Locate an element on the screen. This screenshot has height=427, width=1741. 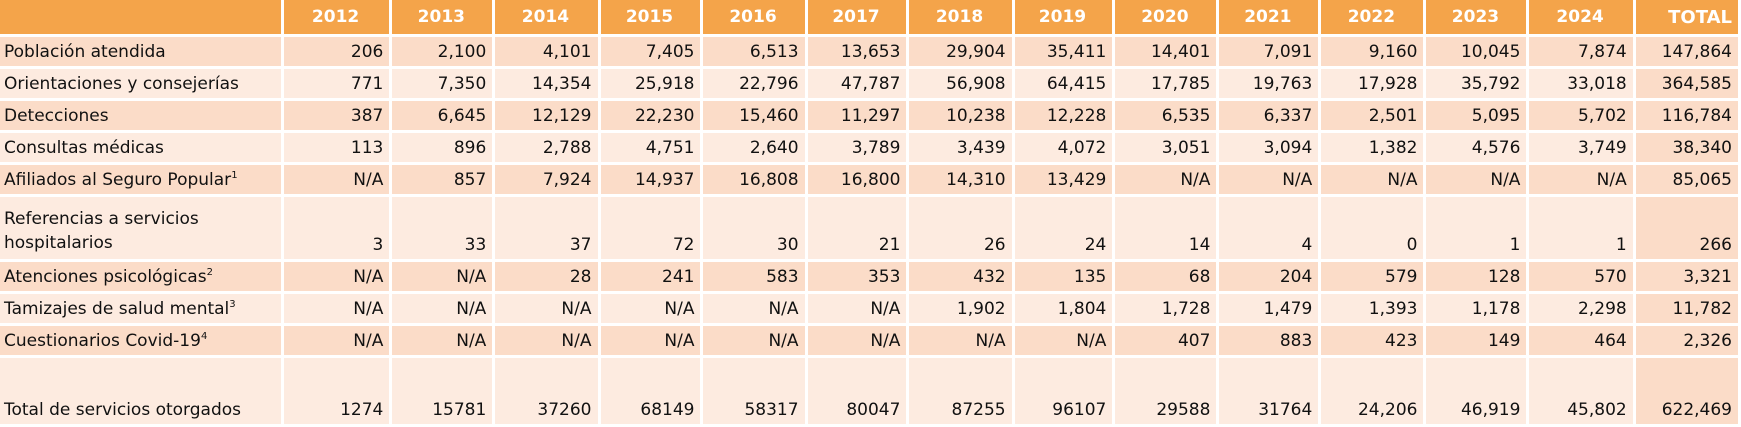
row-label: Referencias a servicios hospitalarios is located at coordinates (142, 228).